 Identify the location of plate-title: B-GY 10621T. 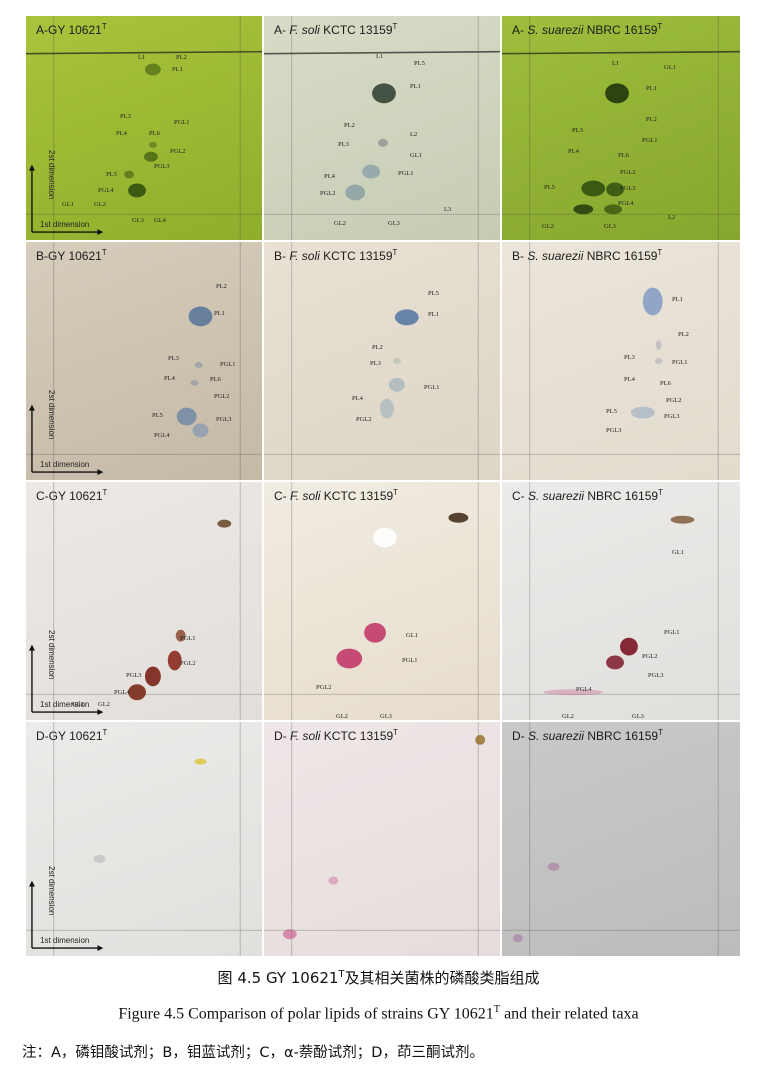
(71, 255).